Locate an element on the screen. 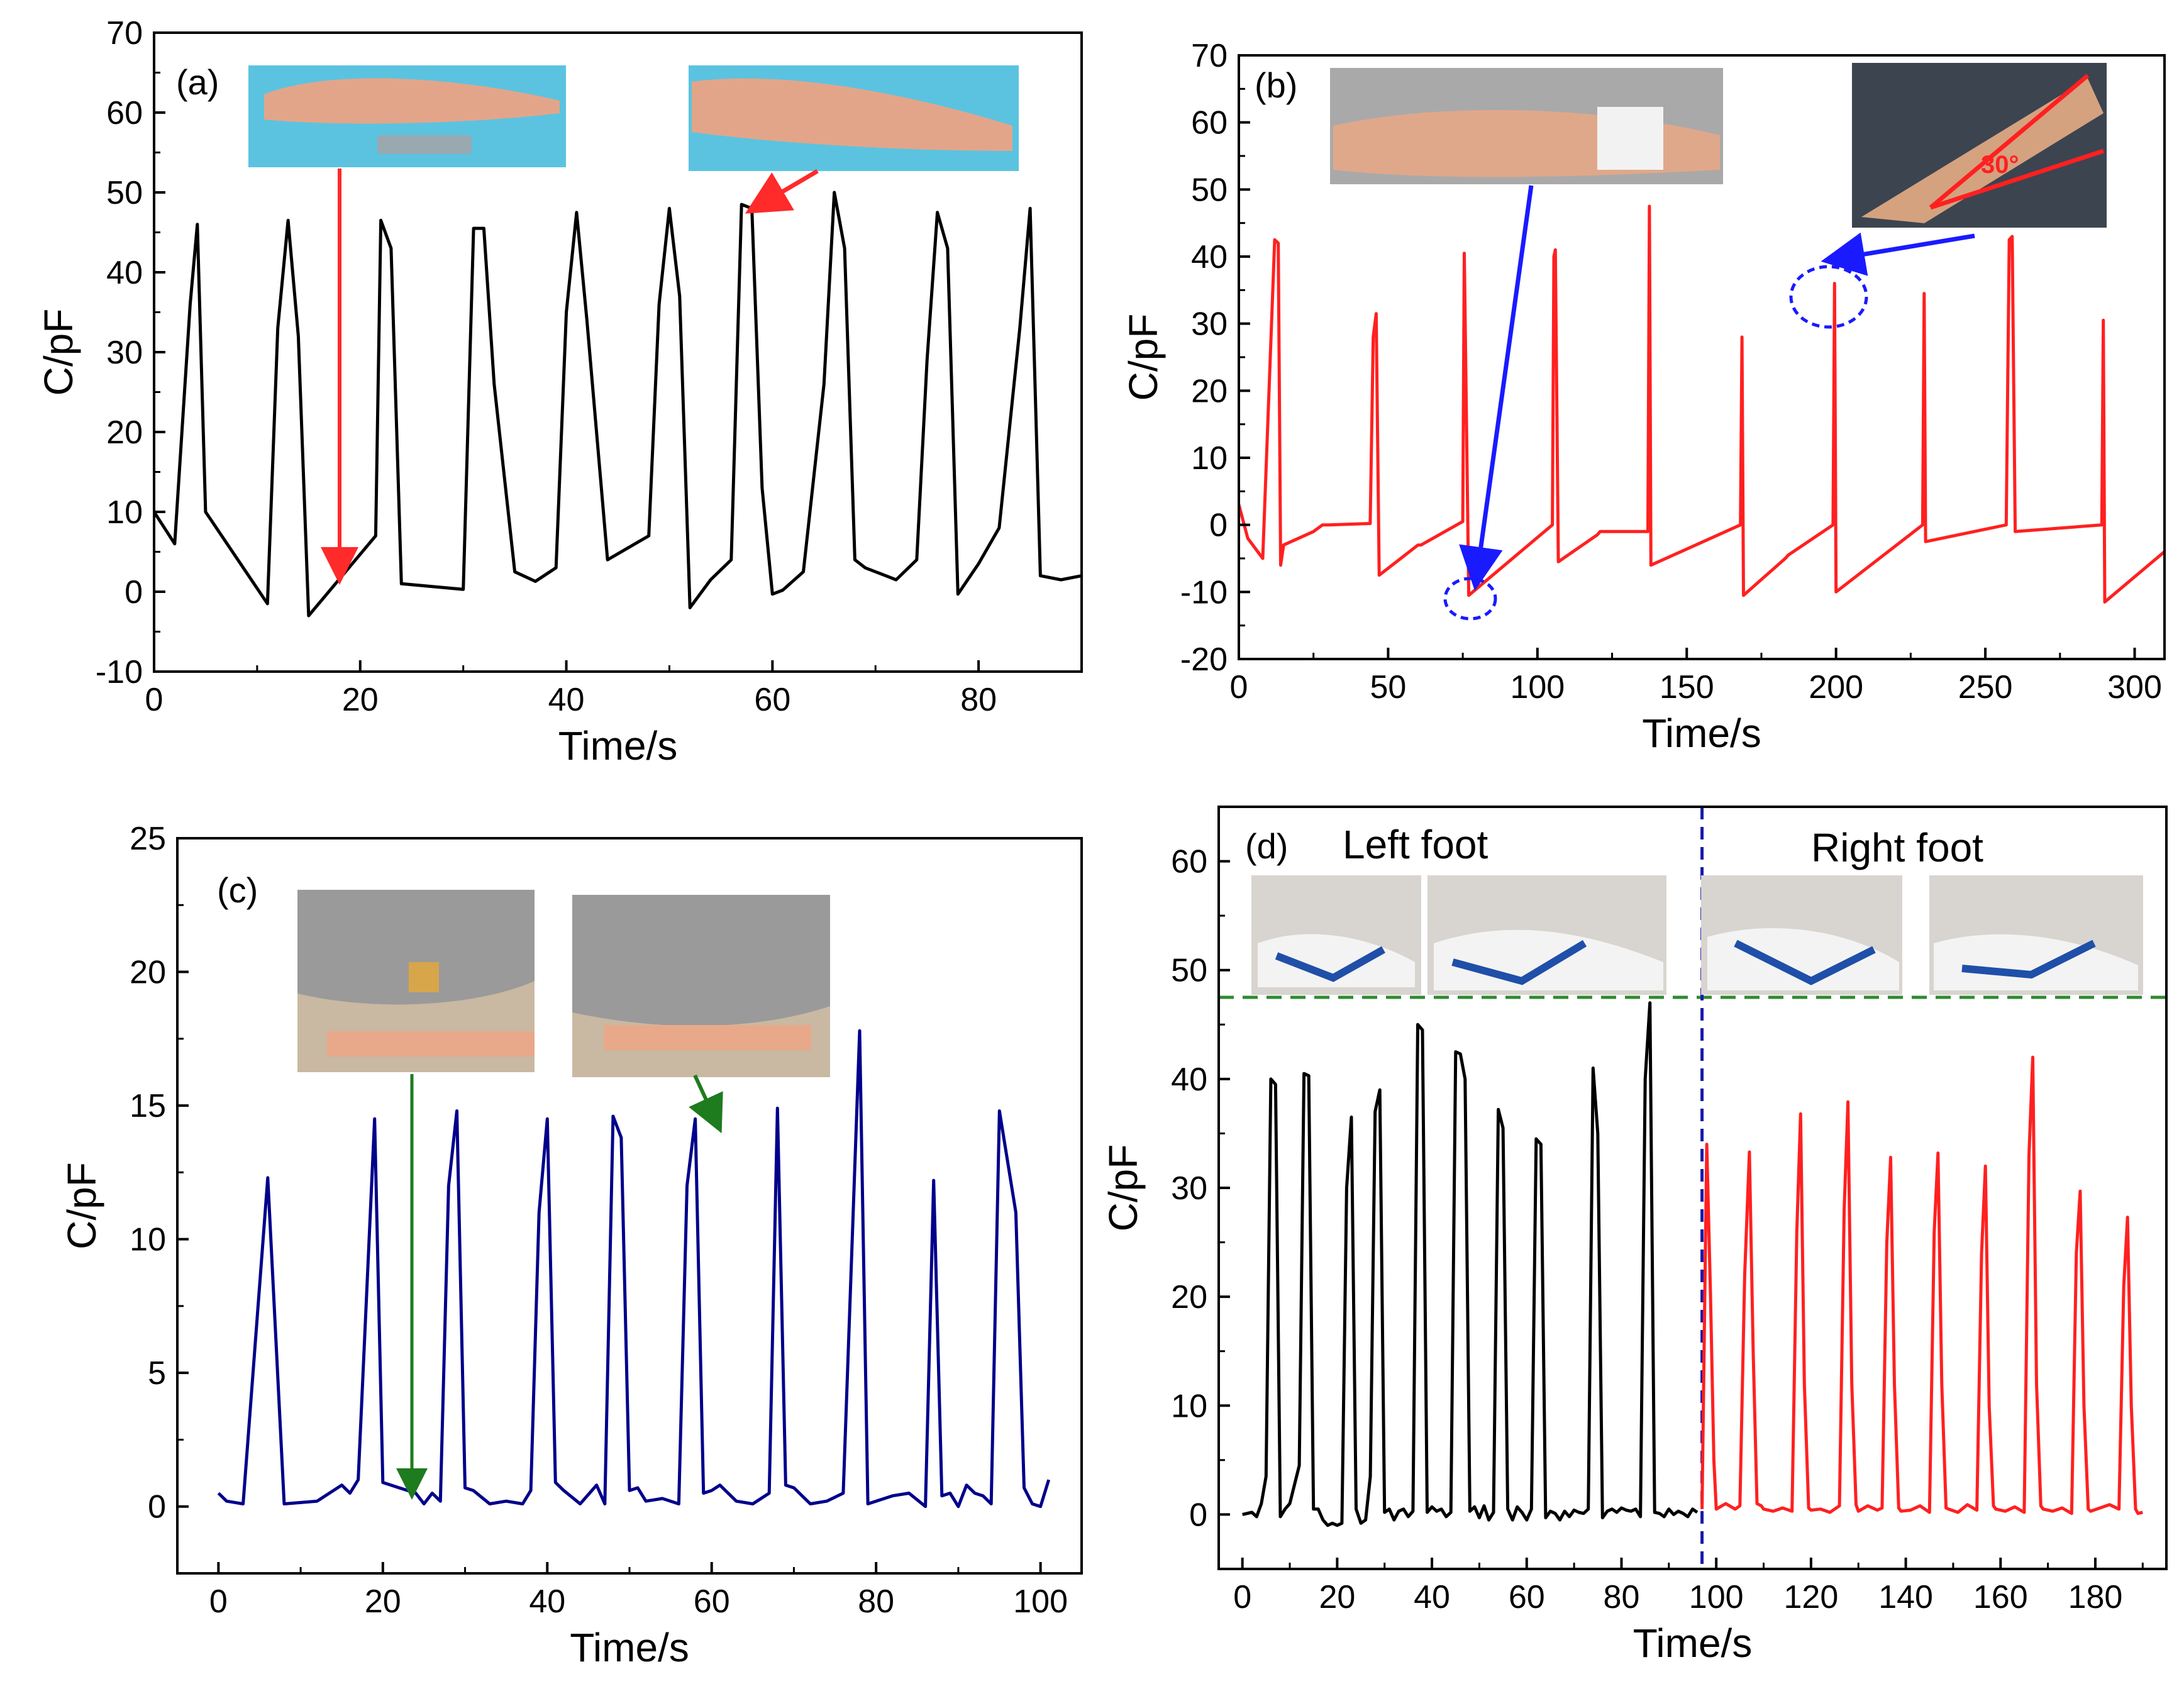 The width and height of the screenshot is (2184, 1701). panel-c-arrow-right is located at coordinates (706, 1104).